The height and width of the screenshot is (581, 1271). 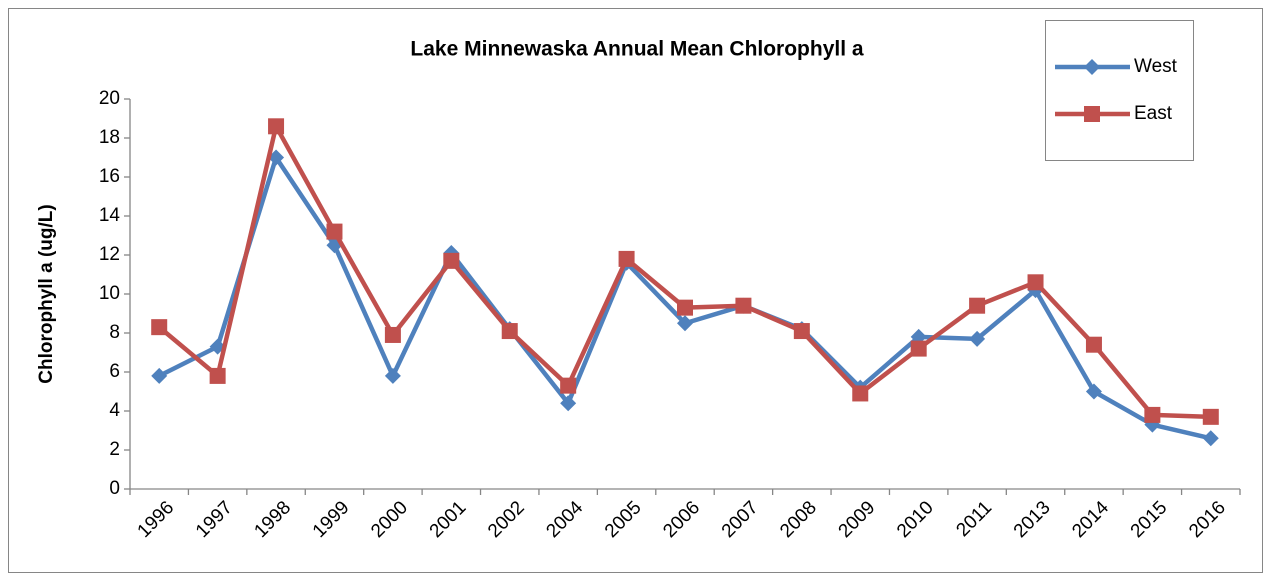 I want to click on y-tick-label: 12, so click(x=109, y=254).